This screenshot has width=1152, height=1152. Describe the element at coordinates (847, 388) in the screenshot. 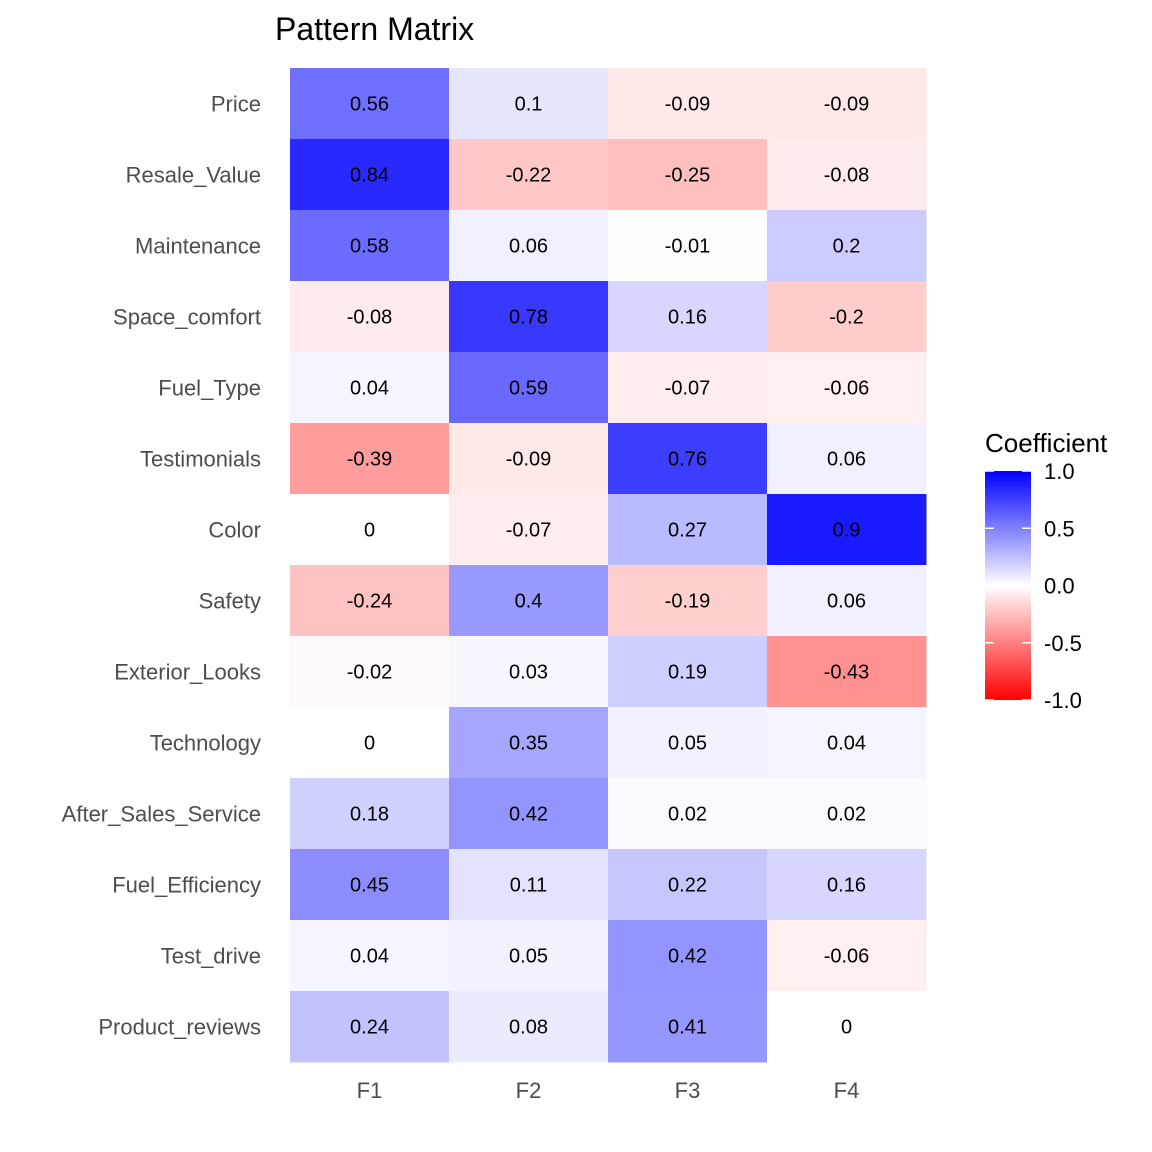

I see `heatmap-cell-fuel-type-f4` at that location.